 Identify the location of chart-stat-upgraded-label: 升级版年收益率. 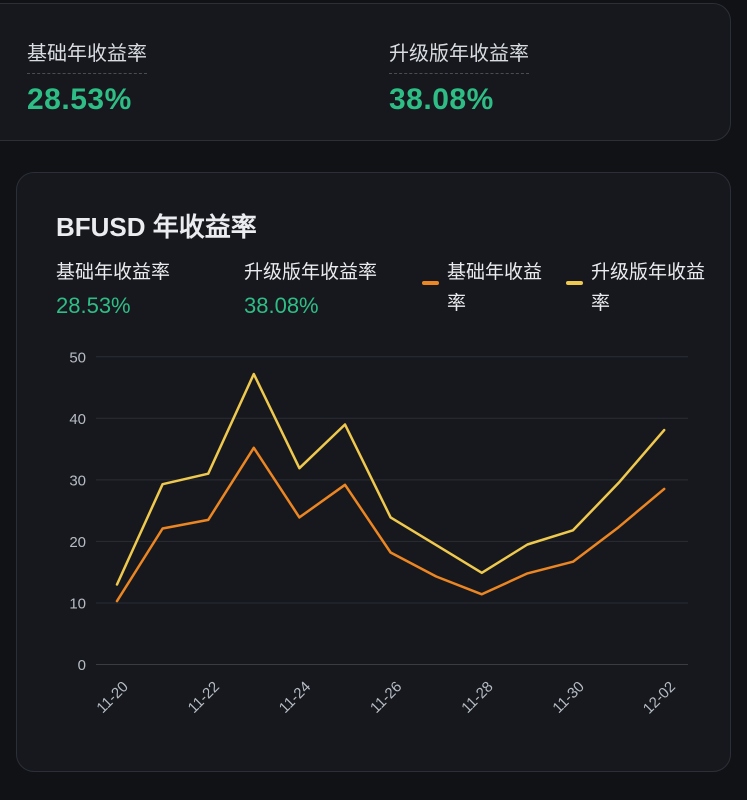
(311, 272).